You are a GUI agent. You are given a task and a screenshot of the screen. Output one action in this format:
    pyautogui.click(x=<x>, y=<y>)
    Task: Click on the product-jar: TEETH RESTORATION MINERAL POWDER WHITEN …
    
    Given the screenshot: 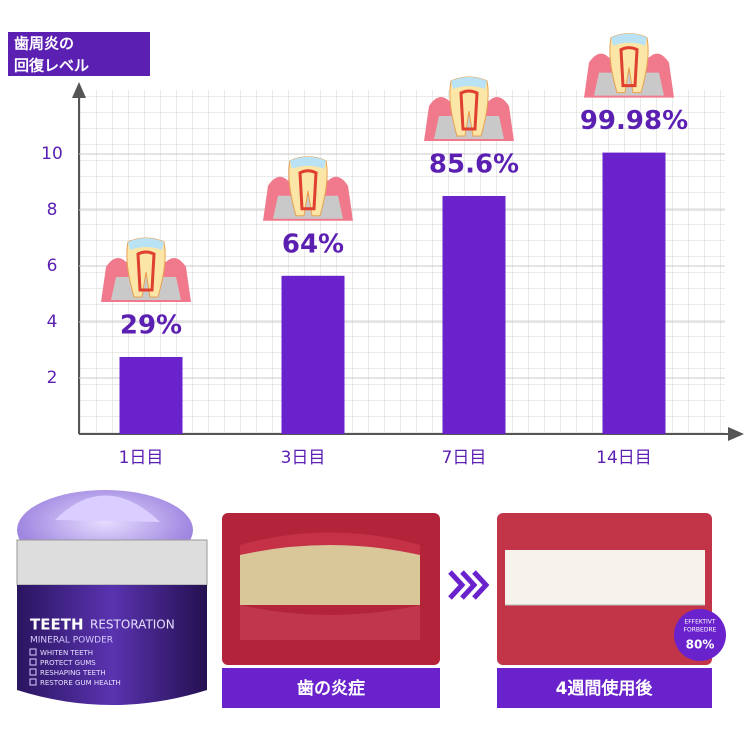 What is the action you would take?
    pyautogui.click(x=112, y=597)
    